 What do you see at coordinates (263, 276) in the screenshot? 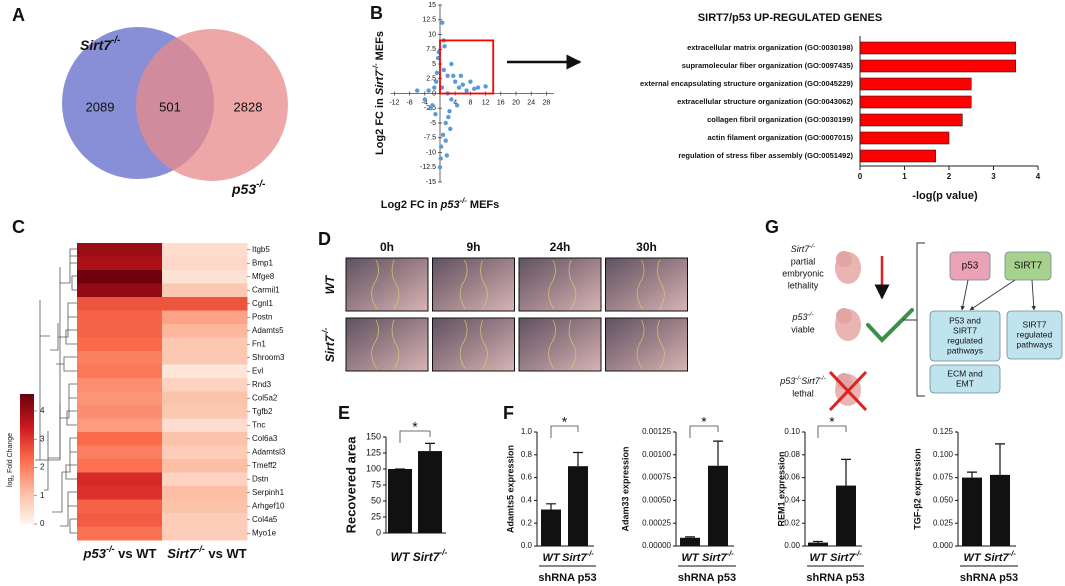
I see `row-label: Mfge8` at bounding box center [263, 276].